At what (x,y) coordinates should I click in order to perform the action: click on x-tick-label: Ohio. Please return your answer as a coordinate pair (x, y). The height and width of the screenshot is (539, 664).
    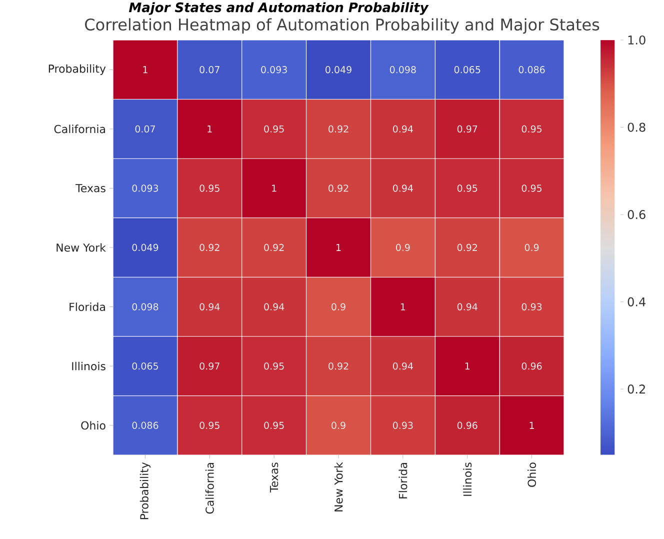
    Looking at the image, I should click on (532, 474).